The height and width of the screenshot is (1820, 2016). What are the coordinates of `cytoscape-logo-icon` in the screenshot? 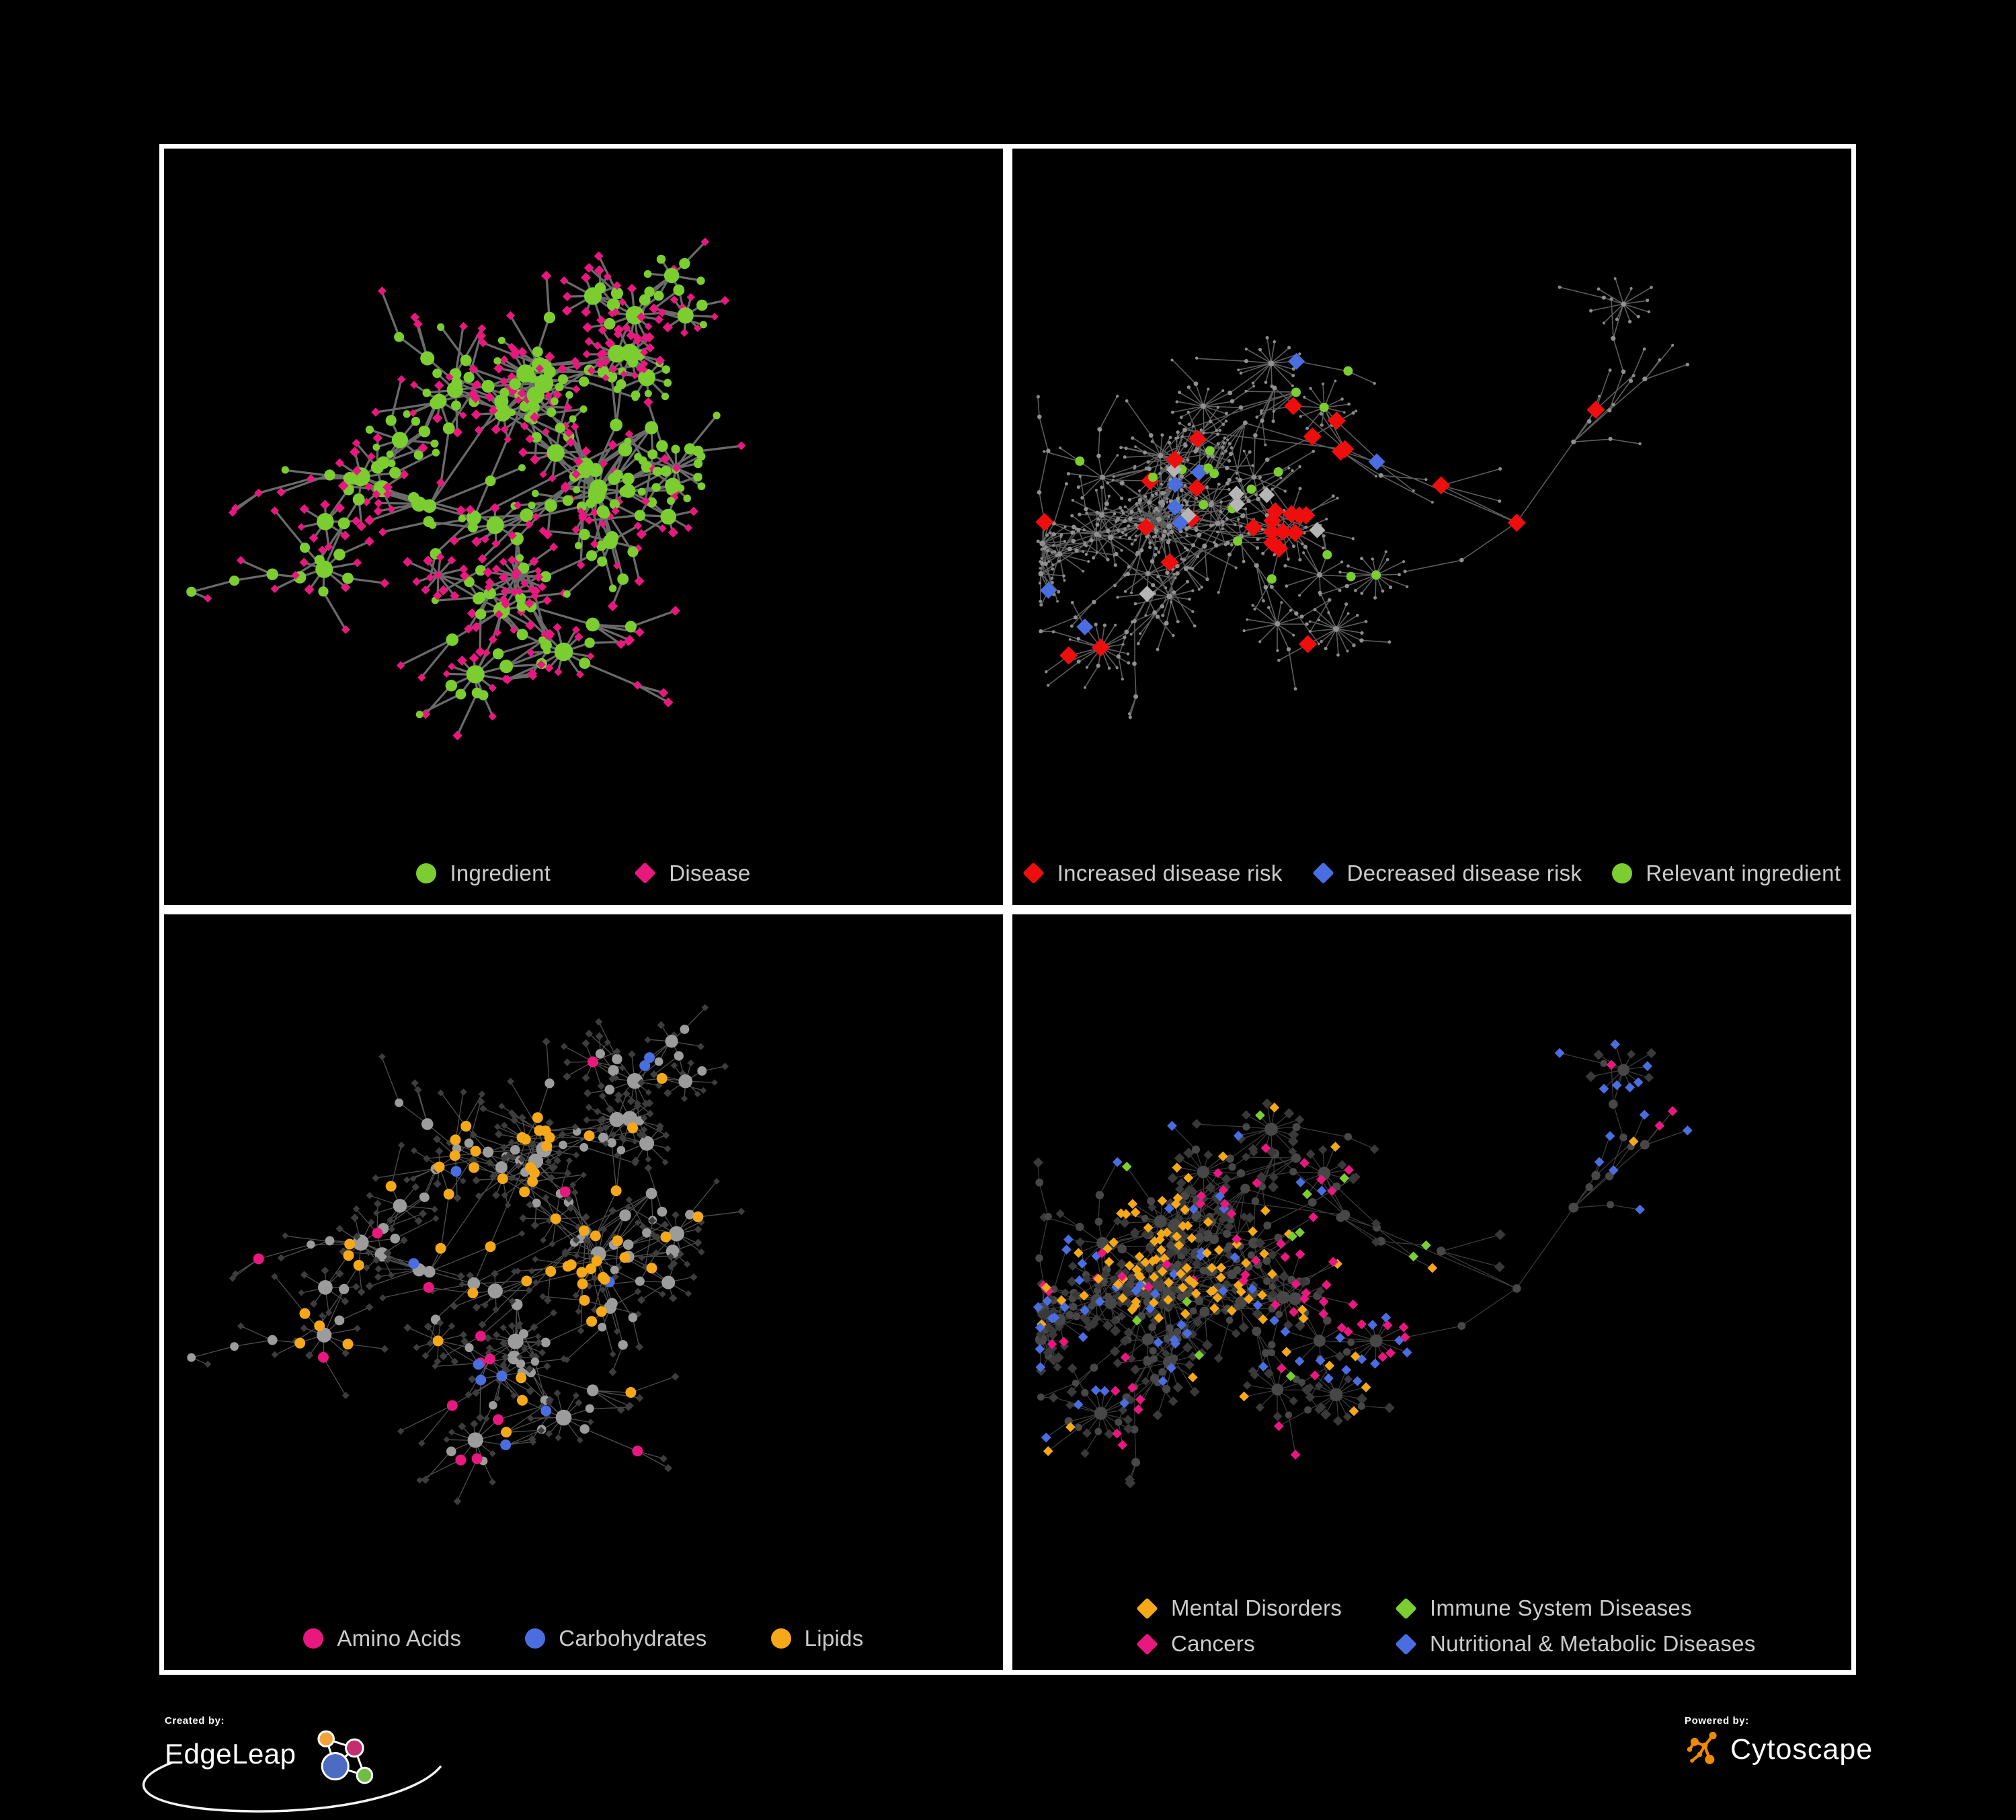 It's located at (1702, 1747).